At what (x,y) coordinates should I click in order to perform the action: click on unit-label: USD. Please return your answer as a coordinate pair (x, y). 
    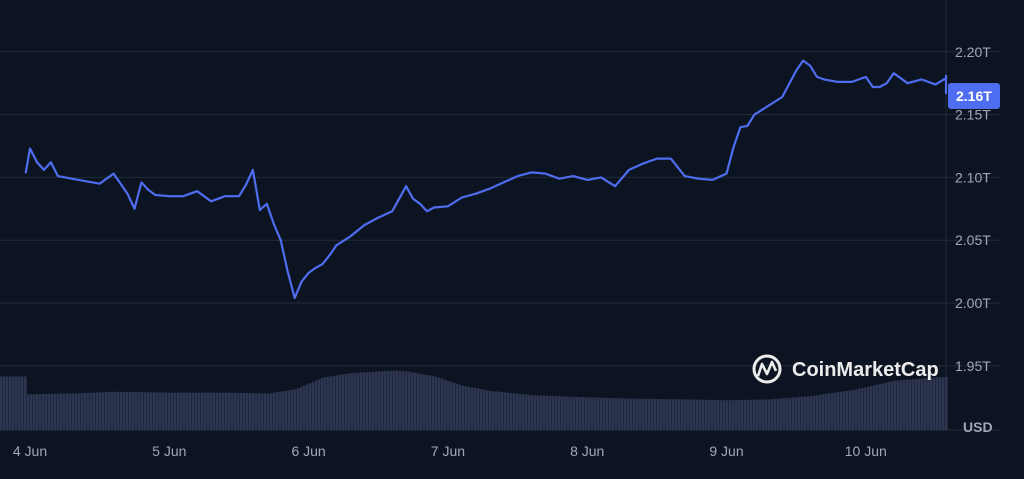
    Looking at the image, I should click on (978, 427).